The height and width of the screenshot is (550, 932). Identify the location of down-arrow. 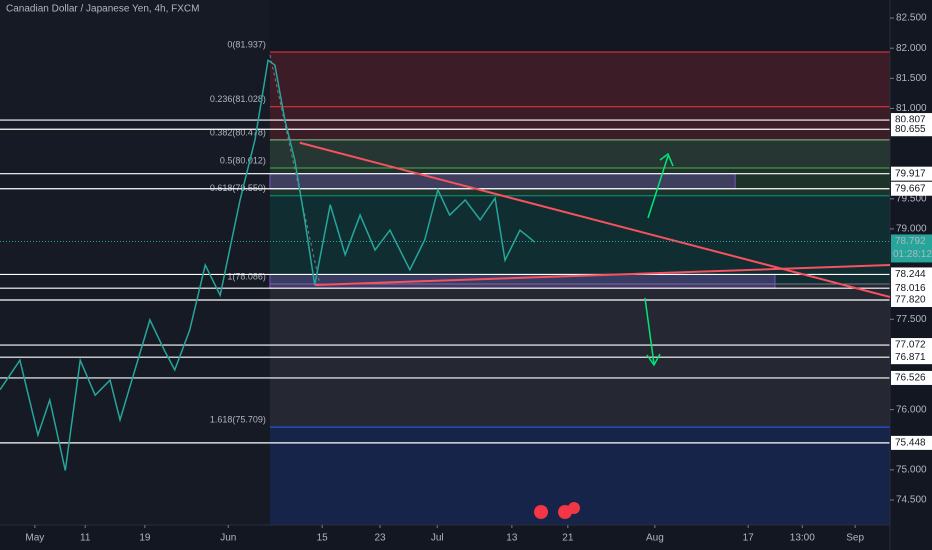
(652, 332).